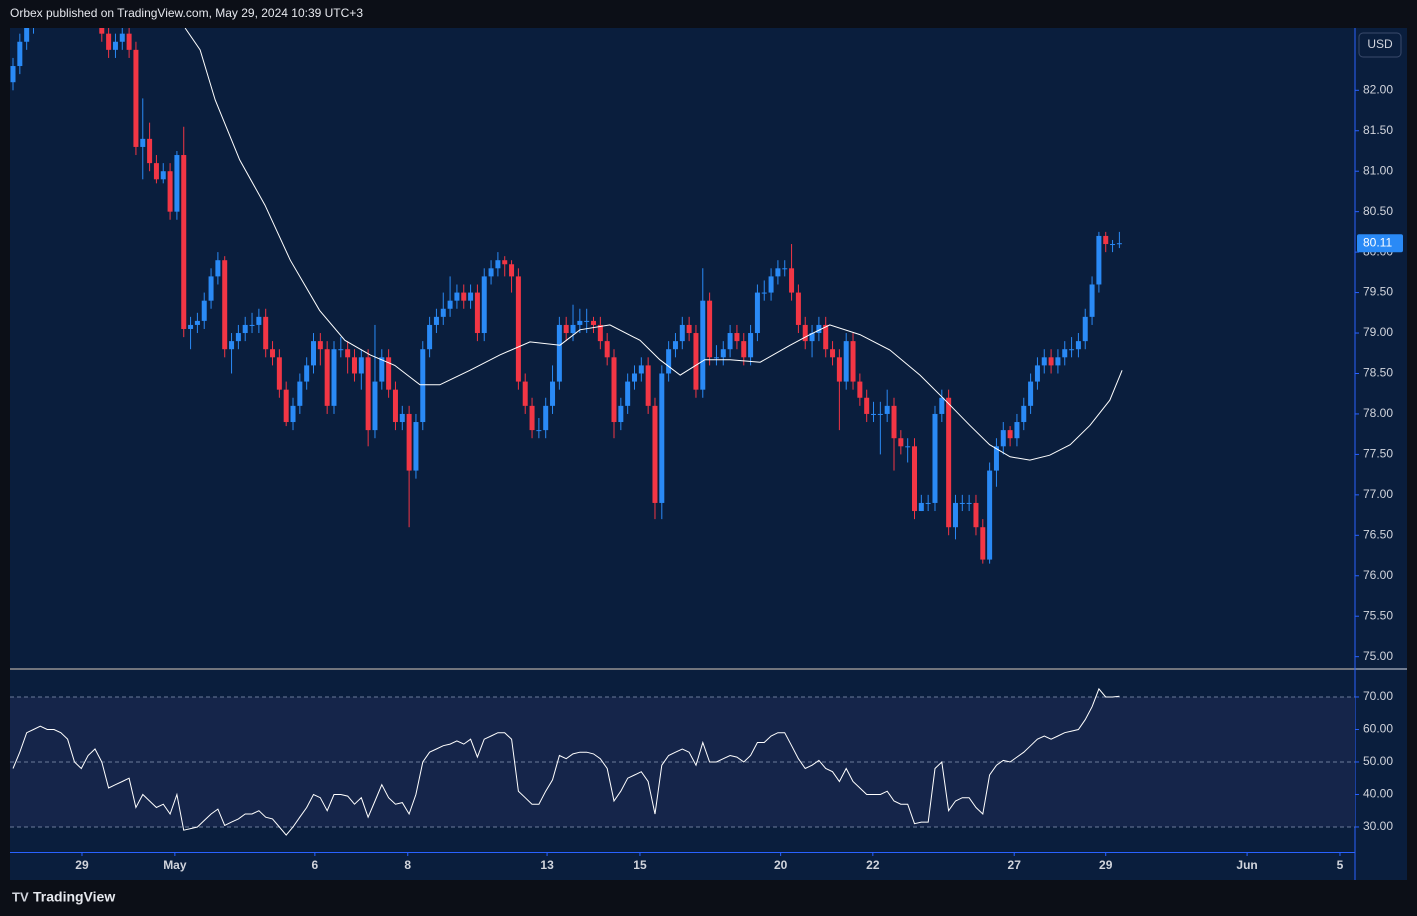 The height and width of the screenshot is (916, 1417). What do you see at coordinates (1378, 729) in the screenshot?
I see `rsi-tick-label: 60.00` at bounding box center [1378, 729].